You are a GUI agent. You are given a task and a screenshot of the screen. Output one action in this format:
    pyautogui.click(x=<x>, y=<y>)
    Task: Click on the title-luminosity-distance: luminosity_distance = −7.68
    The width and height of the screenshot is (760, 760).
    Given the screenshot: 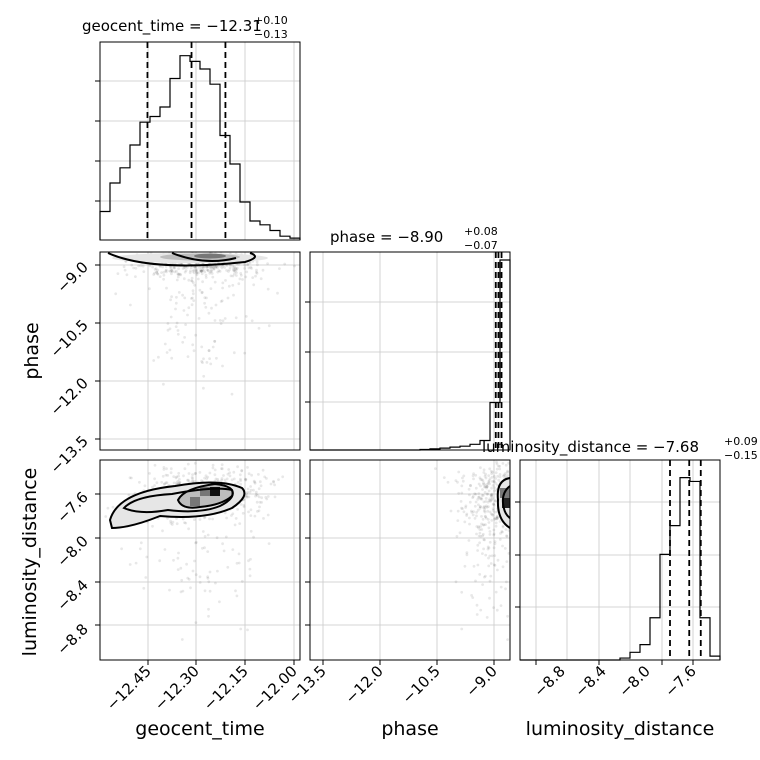 What is the action you would take?
    pyautogui.click(x=590, y=447)
    